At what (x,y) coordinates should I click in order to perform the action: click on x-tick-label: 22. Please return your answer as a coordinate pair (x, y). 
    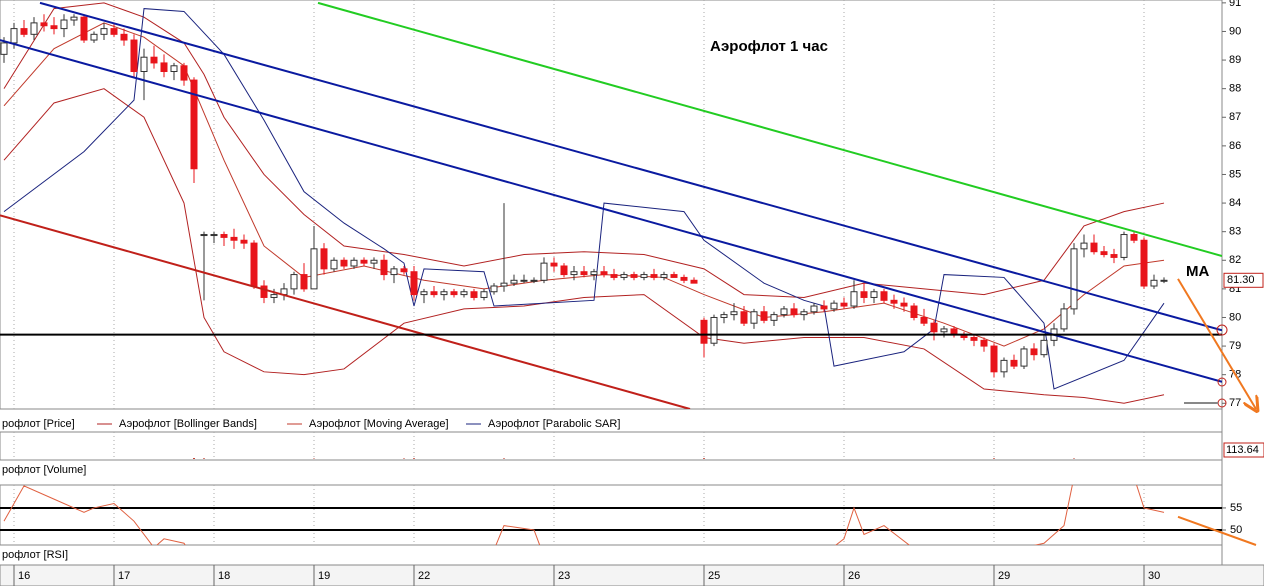
    Looking at the image, I should click on (424, 576).